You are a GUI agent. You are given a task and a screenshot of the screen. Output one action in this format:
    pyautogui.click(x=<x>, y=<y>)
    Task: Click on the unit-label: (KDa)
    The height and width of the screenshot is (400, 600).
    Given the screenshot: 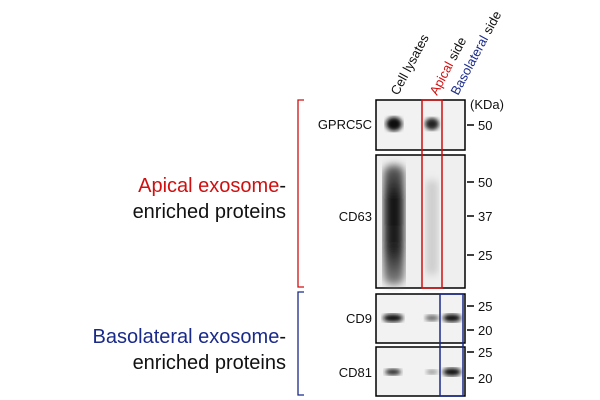 What is the action you would take?
    pyautogui.click(x=487, y=104)
    